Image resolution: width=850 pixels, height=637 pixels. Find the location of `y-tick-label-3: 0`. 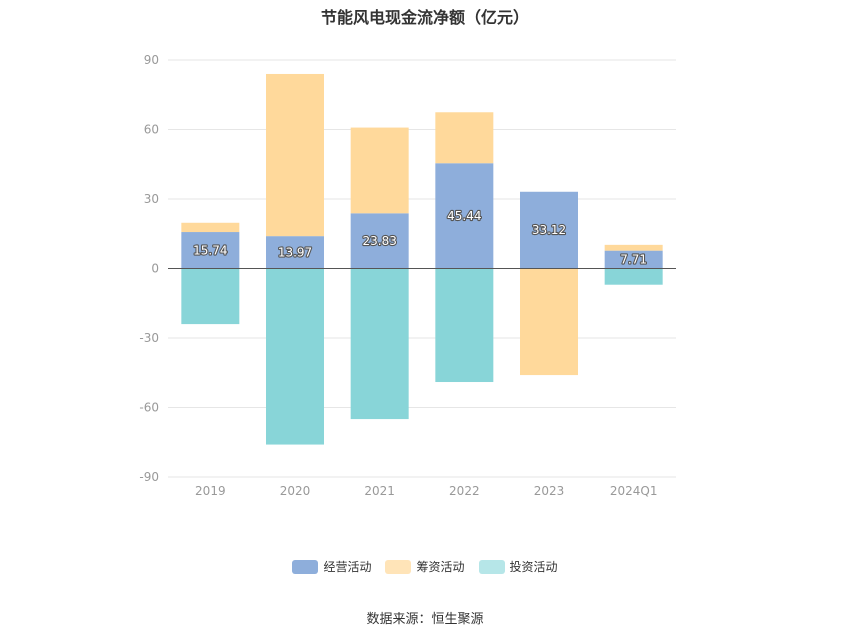

y-tick-label-3: 0 is located at coordinates (155, 269).